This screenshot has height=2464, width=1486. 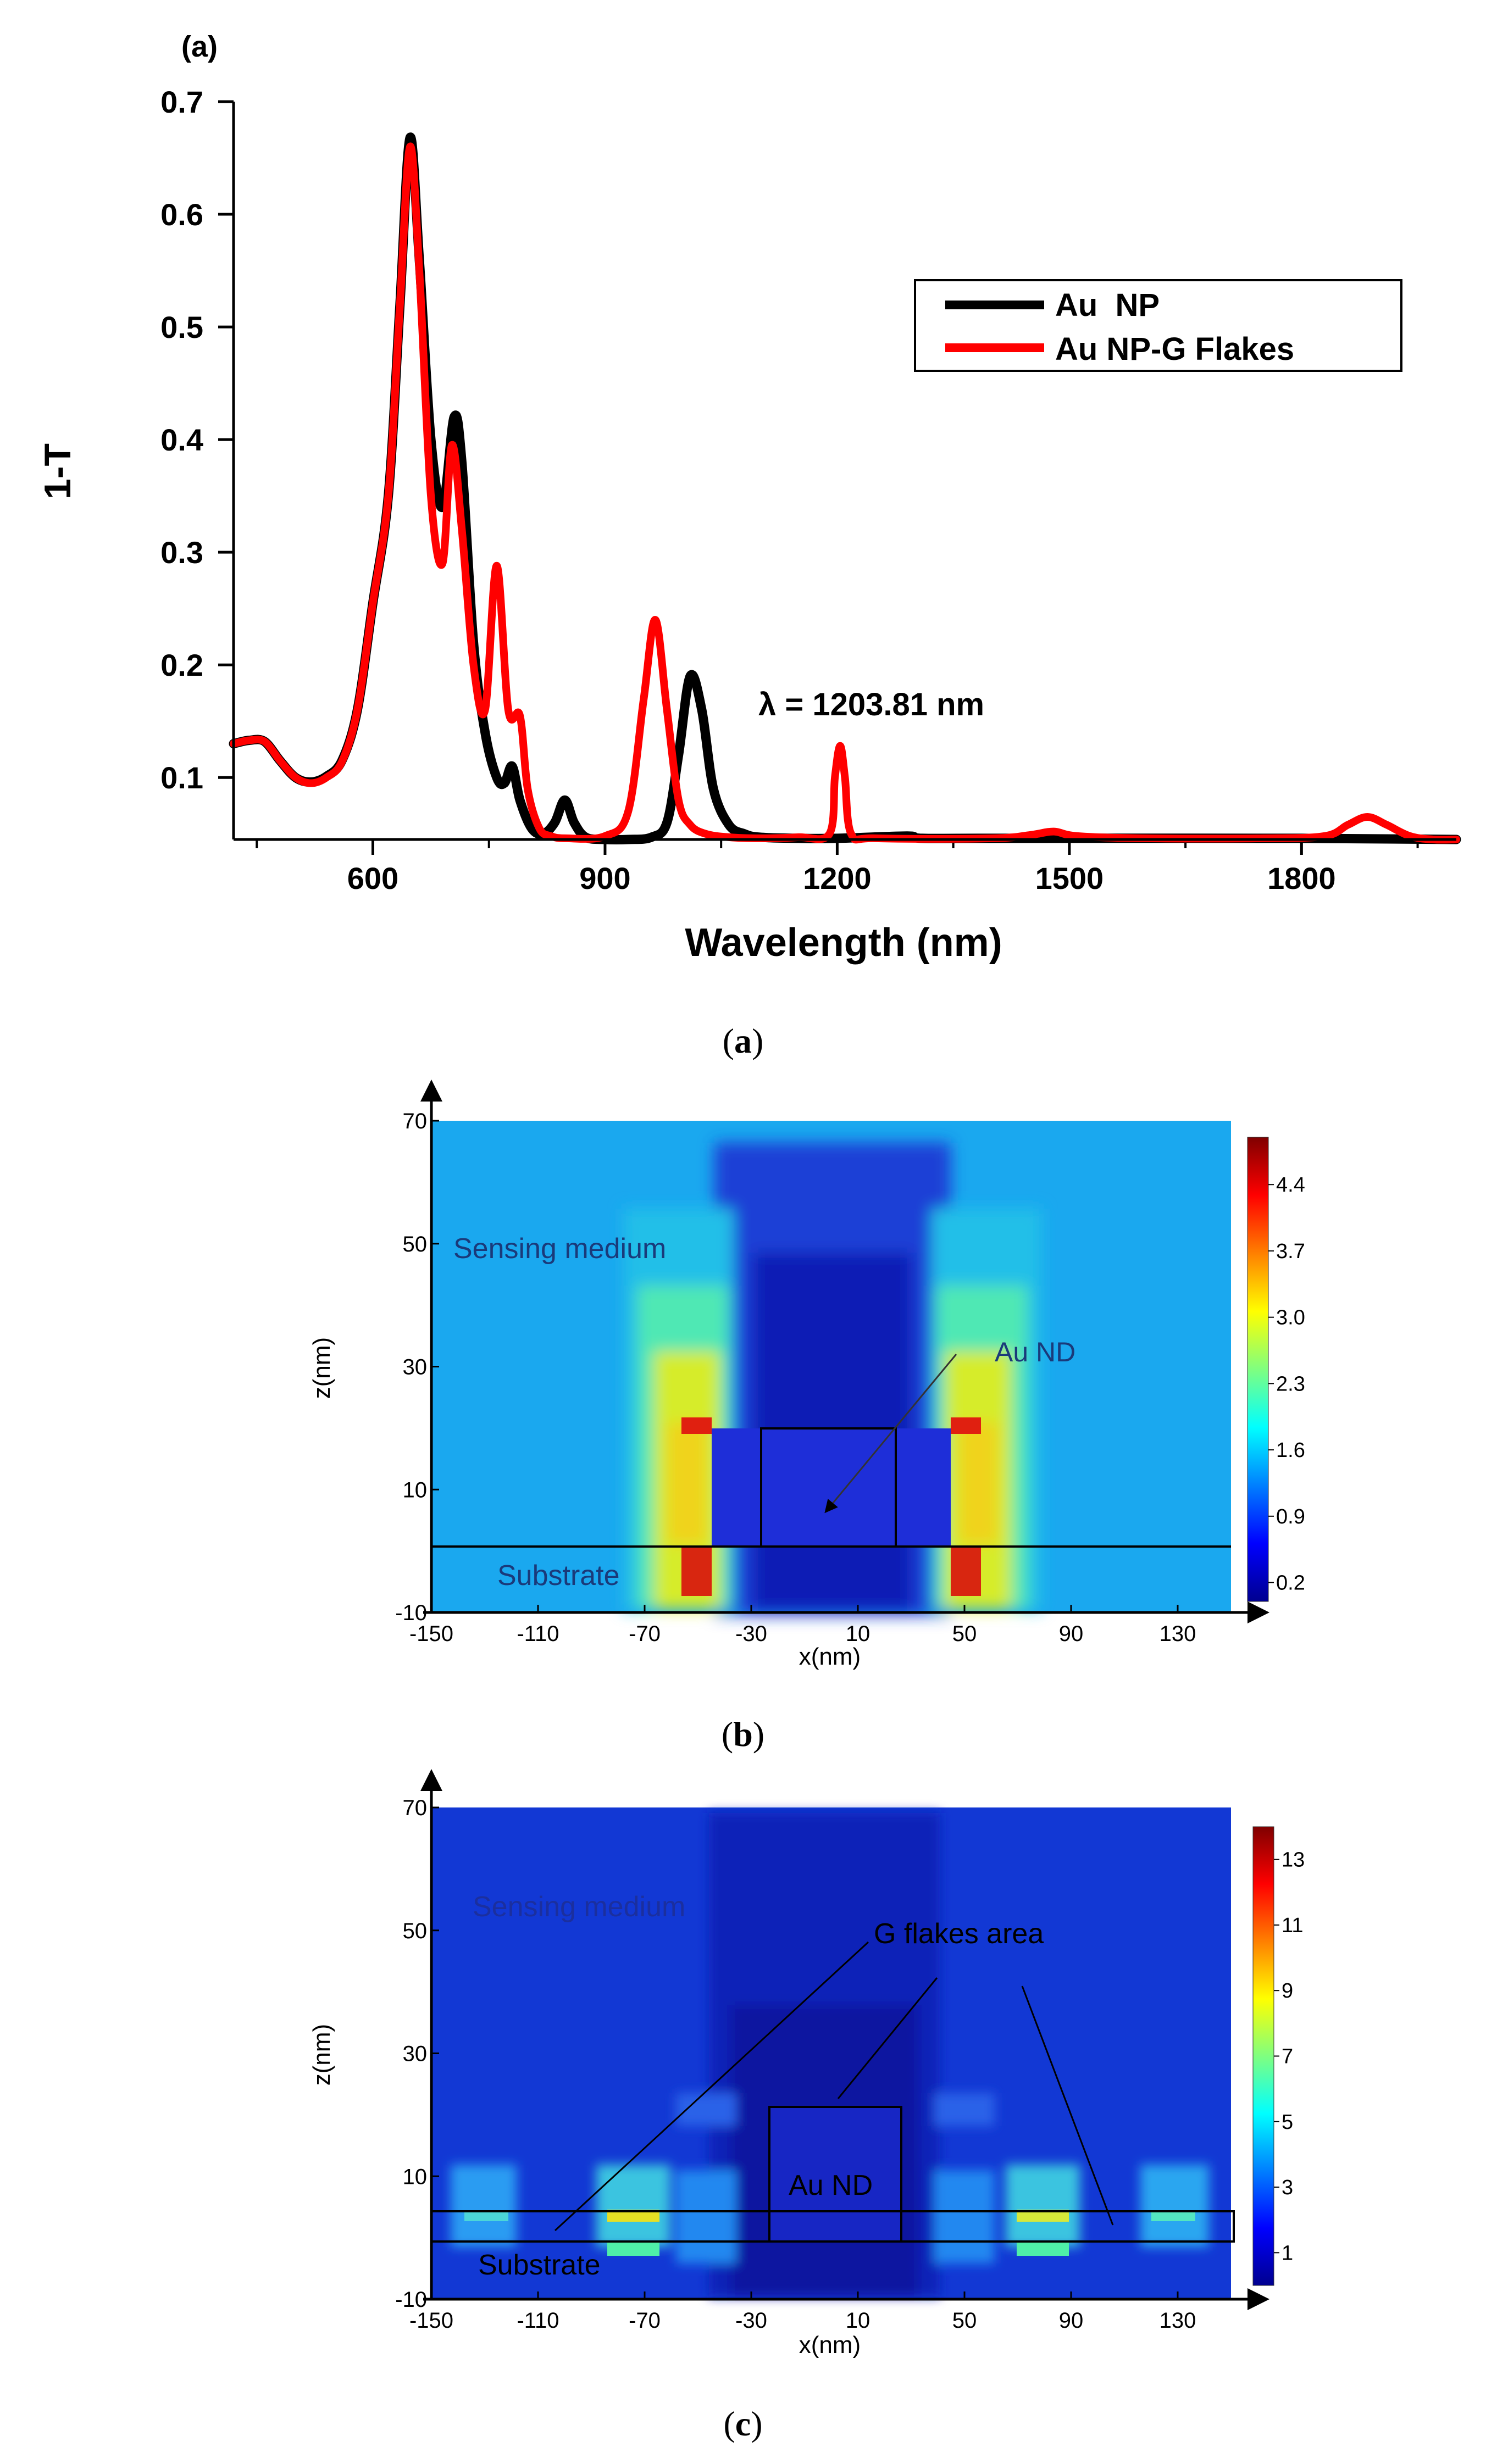 What do you see at coordinates (743, 2423) in the screenshot?
I see `caption-c: (c)` at bounding box center [743, 2423].